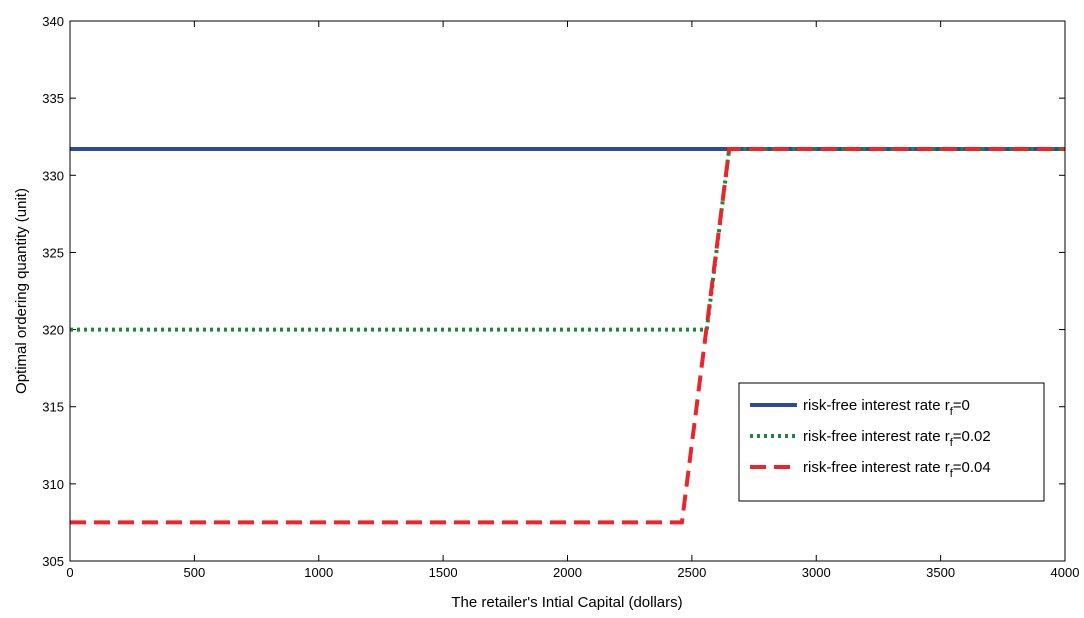 The height and width of the screenshot is (618, 1084). I want to click on y-tick-label: 305, so click(53, 561).